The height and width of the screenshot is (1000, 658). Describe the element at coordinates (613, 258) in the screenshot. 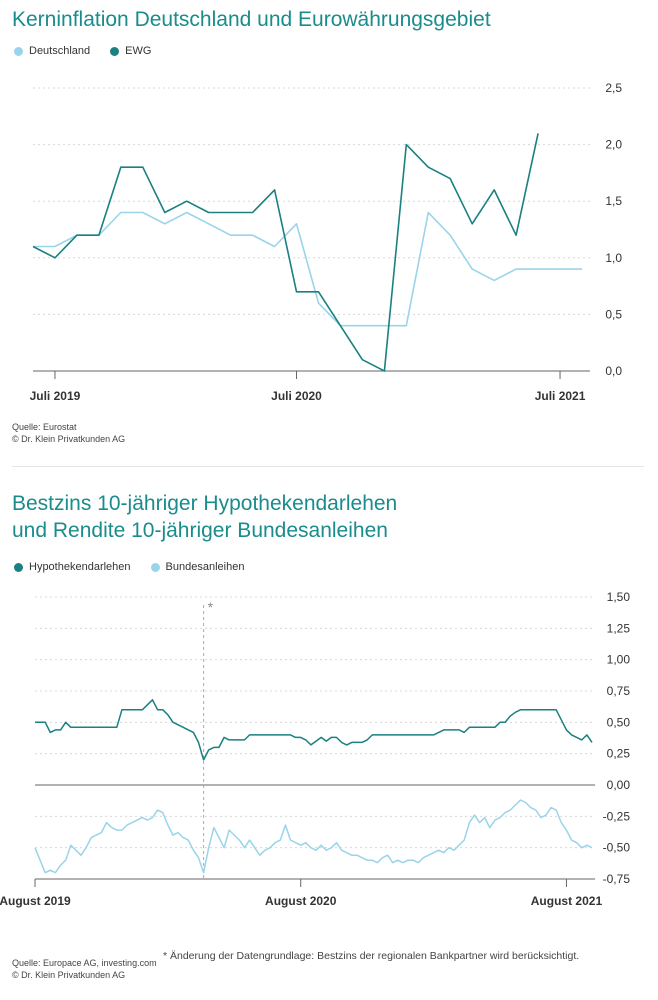

I see `y-tick-label: 1,0` at that location.